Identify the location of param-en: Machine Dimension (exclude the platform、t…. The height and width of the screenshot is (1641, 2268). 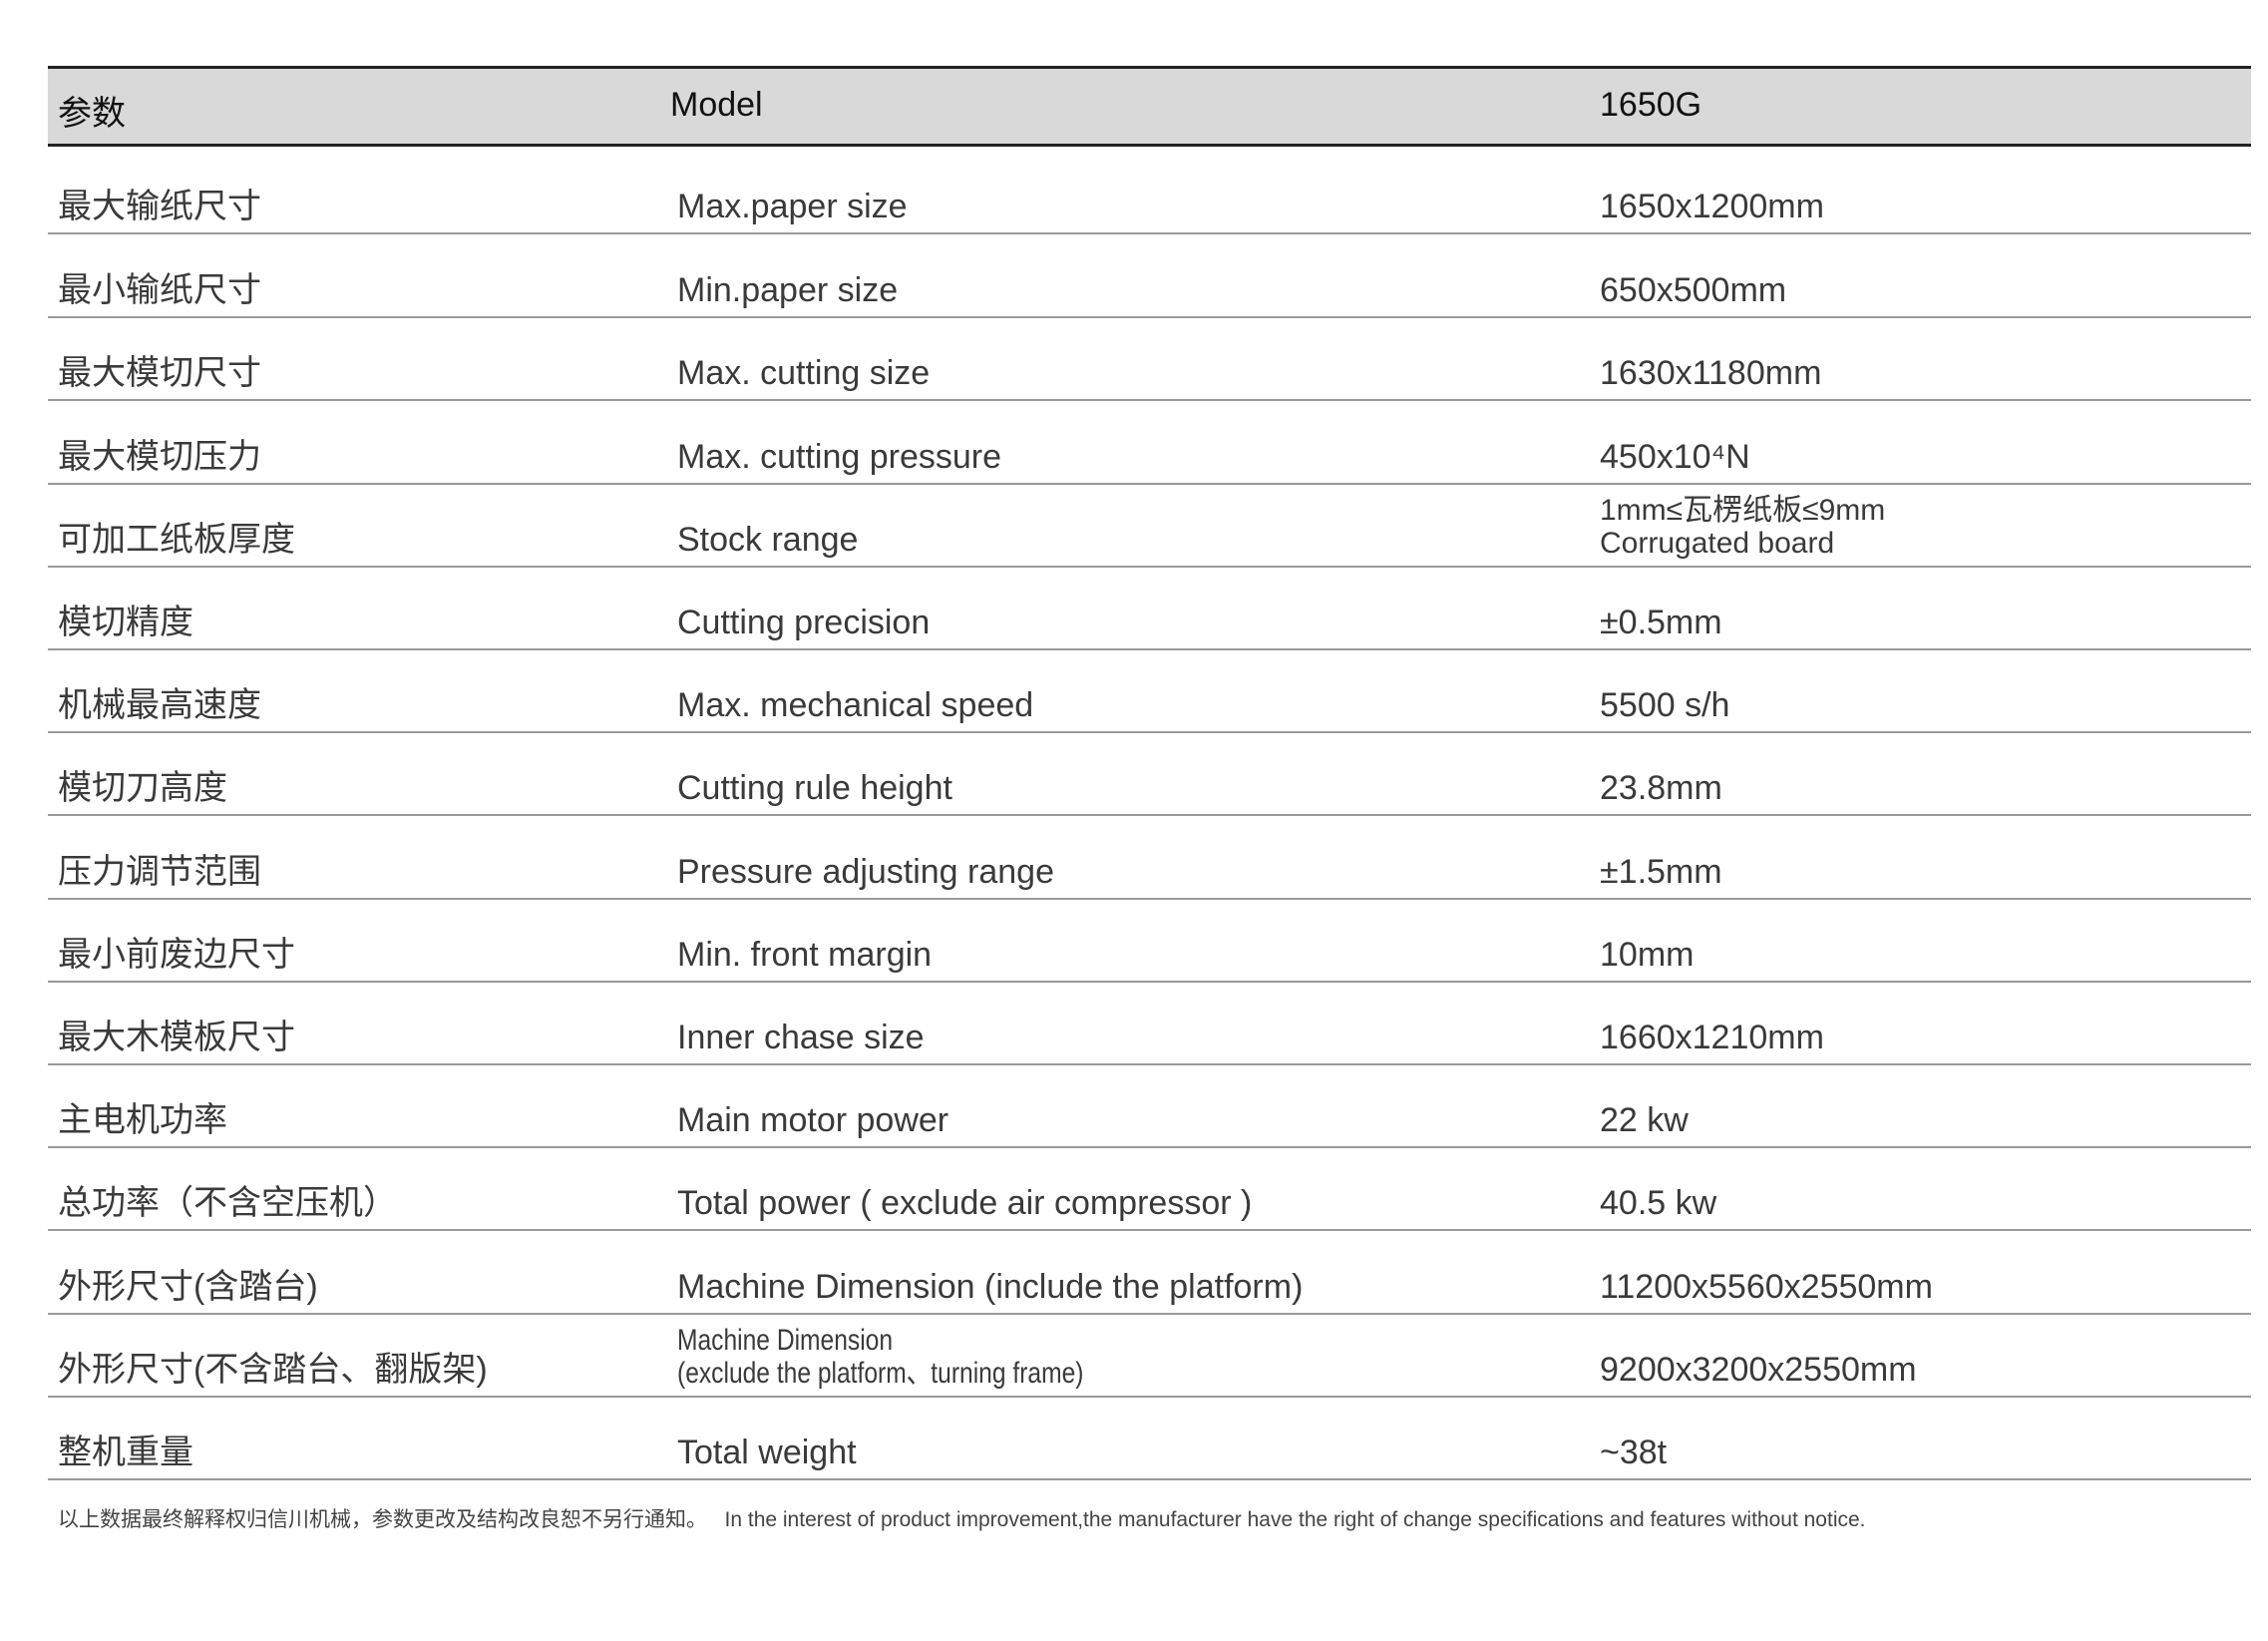
(925, 1357).